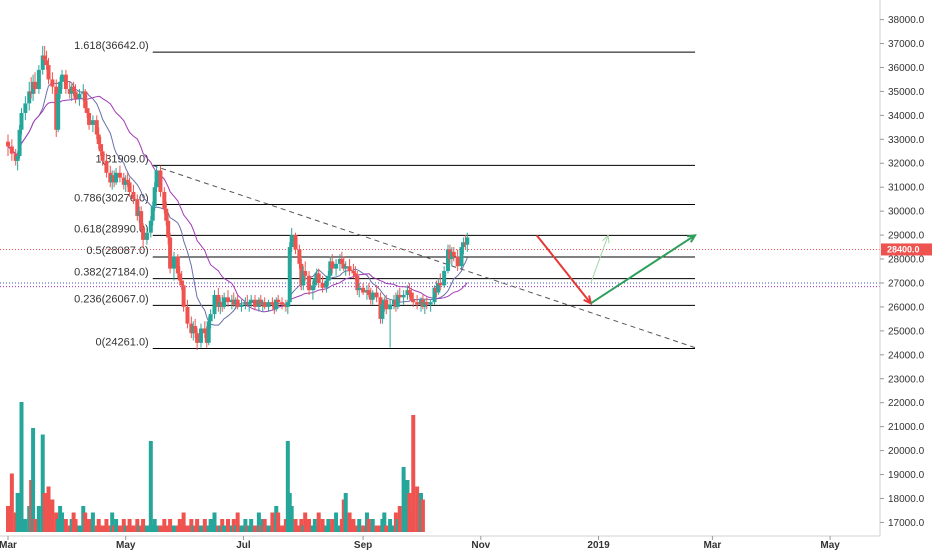 The height and width of the screenshot is (555, 932). I want to click on fib-level-label: 0.786(30276.0), so click(111, 199).